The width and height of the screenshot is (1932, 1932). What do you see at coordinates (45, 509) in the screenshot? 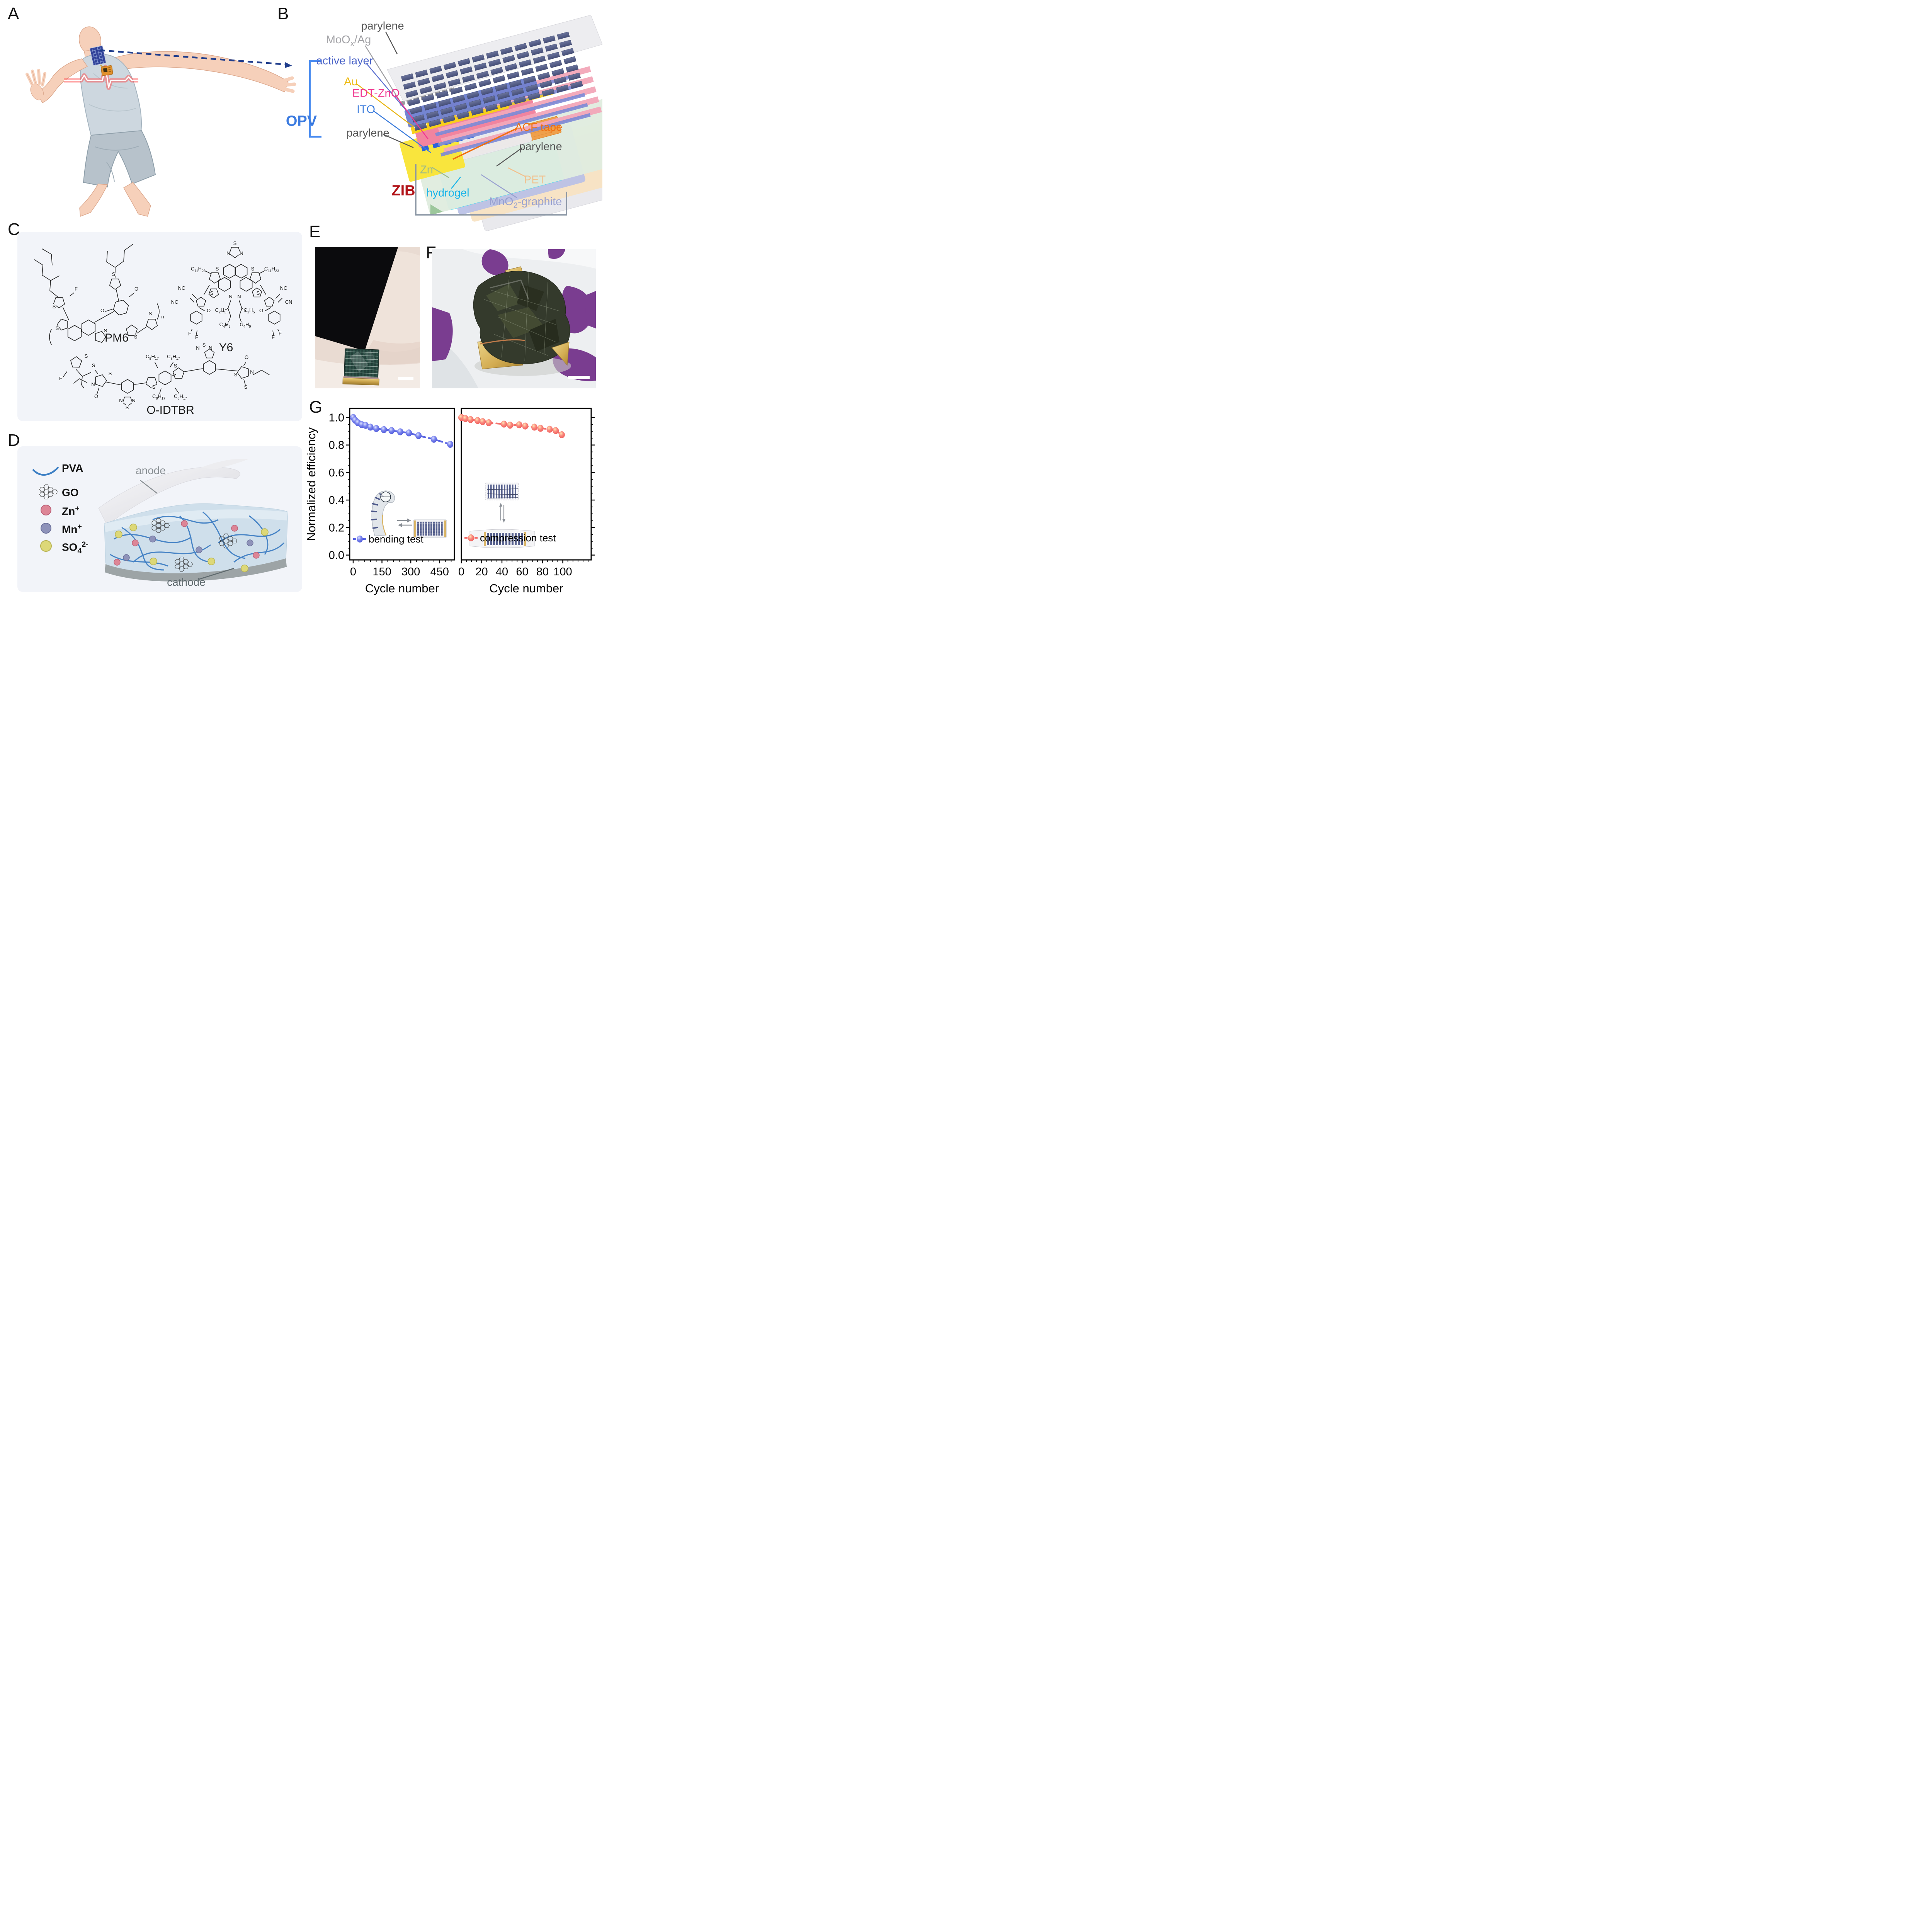
I see `legend-icons` at bounding box center [45, 509].